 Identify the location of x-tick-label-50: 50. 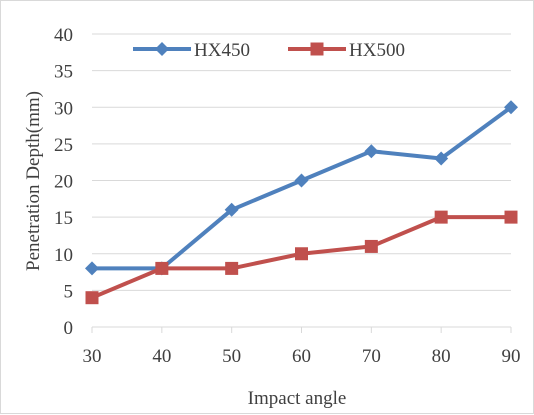
(231, 356).